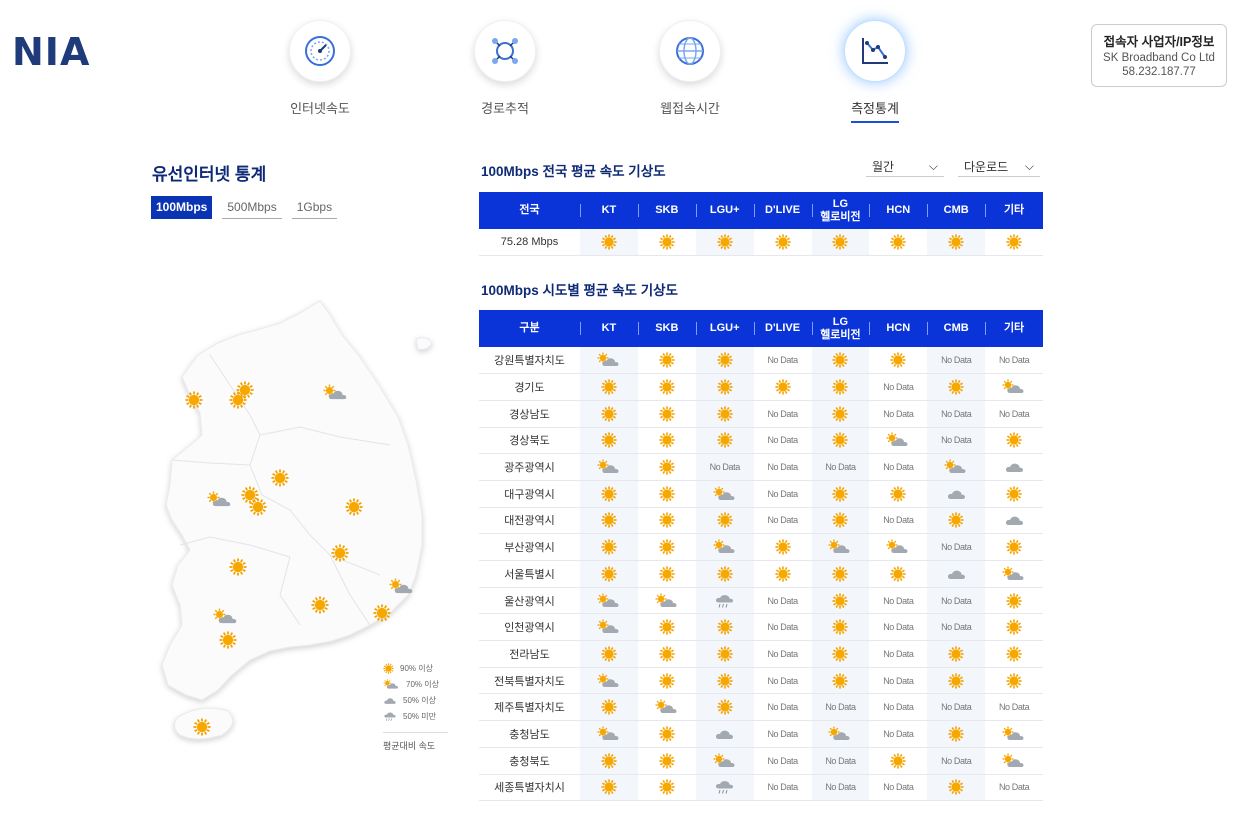 This screenshot has width=1236, height=819. I want to click on nav-statistics: 측정통계, so click(875, 71).